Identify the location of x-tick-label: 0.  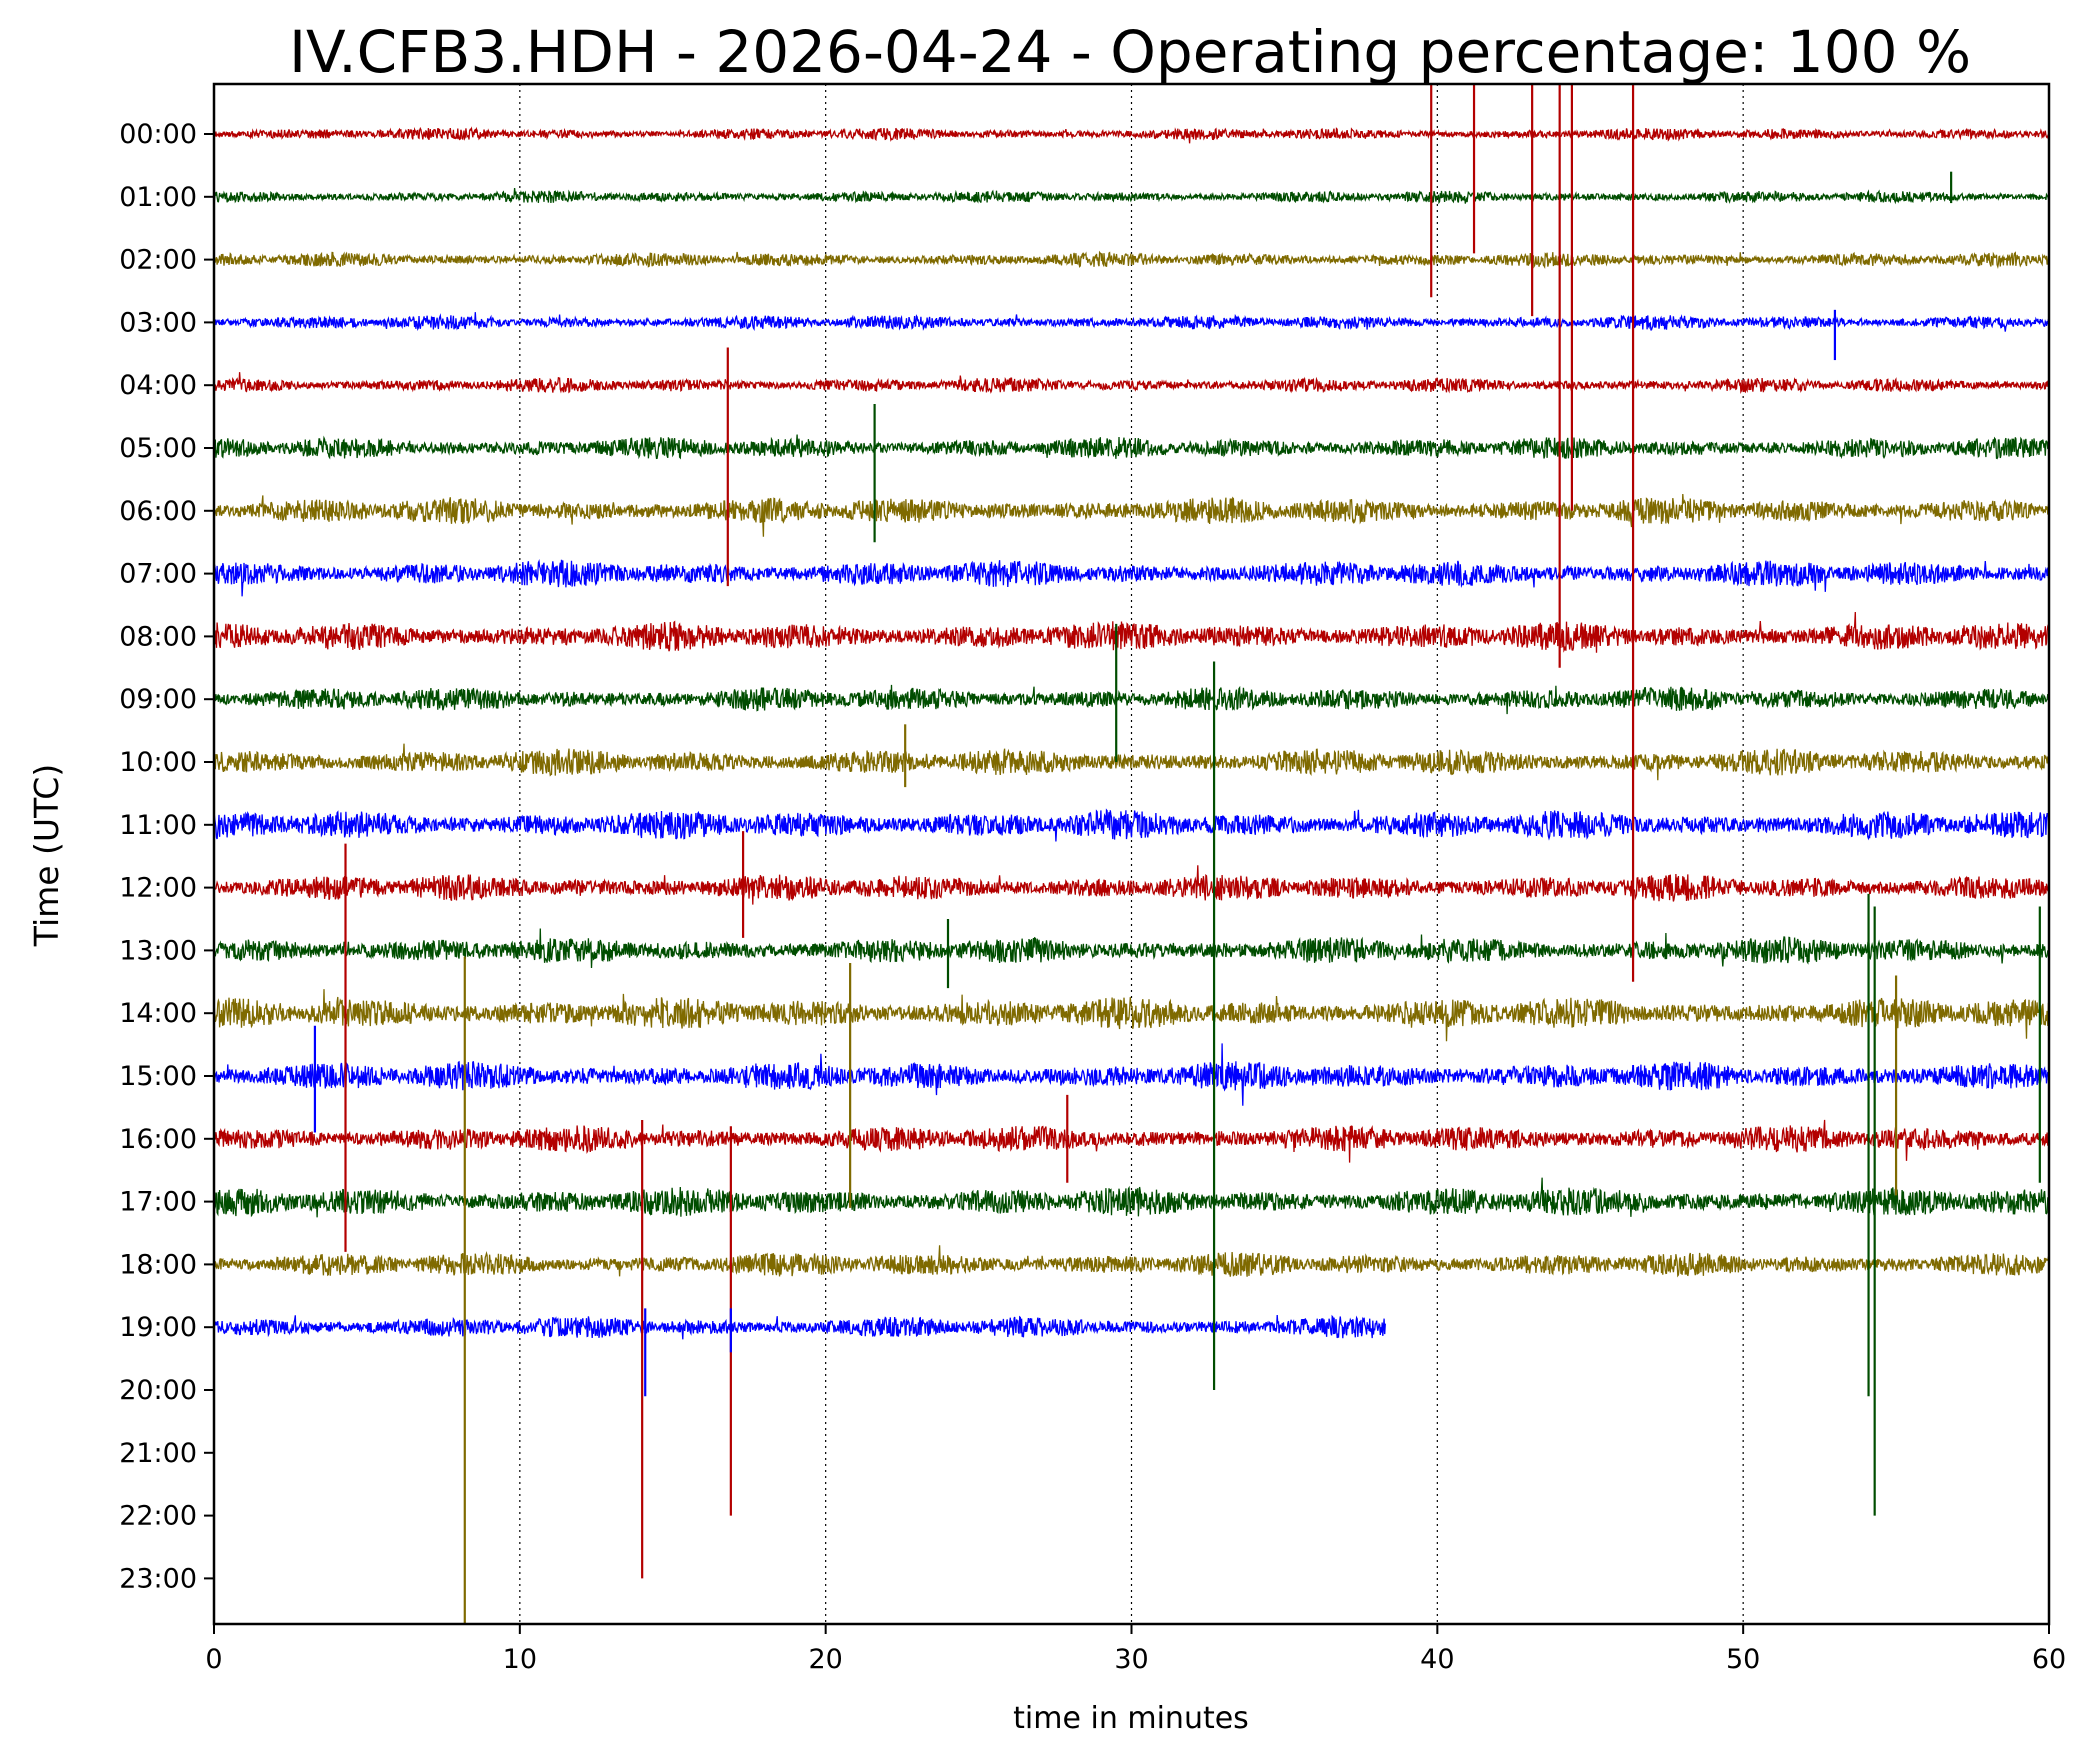
(213, 1659).